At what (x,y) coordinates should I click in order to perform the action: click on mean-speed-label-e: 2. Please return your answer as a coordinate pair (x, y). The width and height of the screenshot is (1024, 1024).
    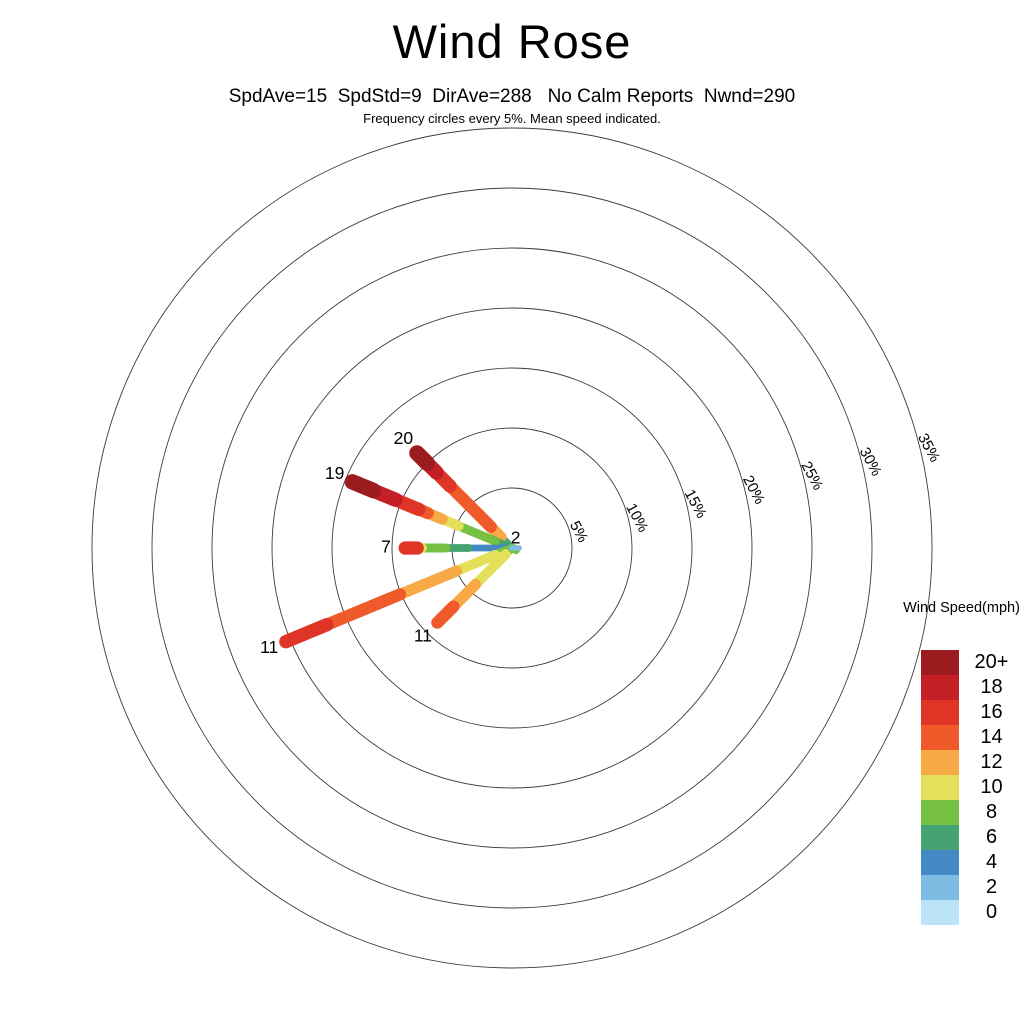
    Looking at the image, I should click on (516, 538).